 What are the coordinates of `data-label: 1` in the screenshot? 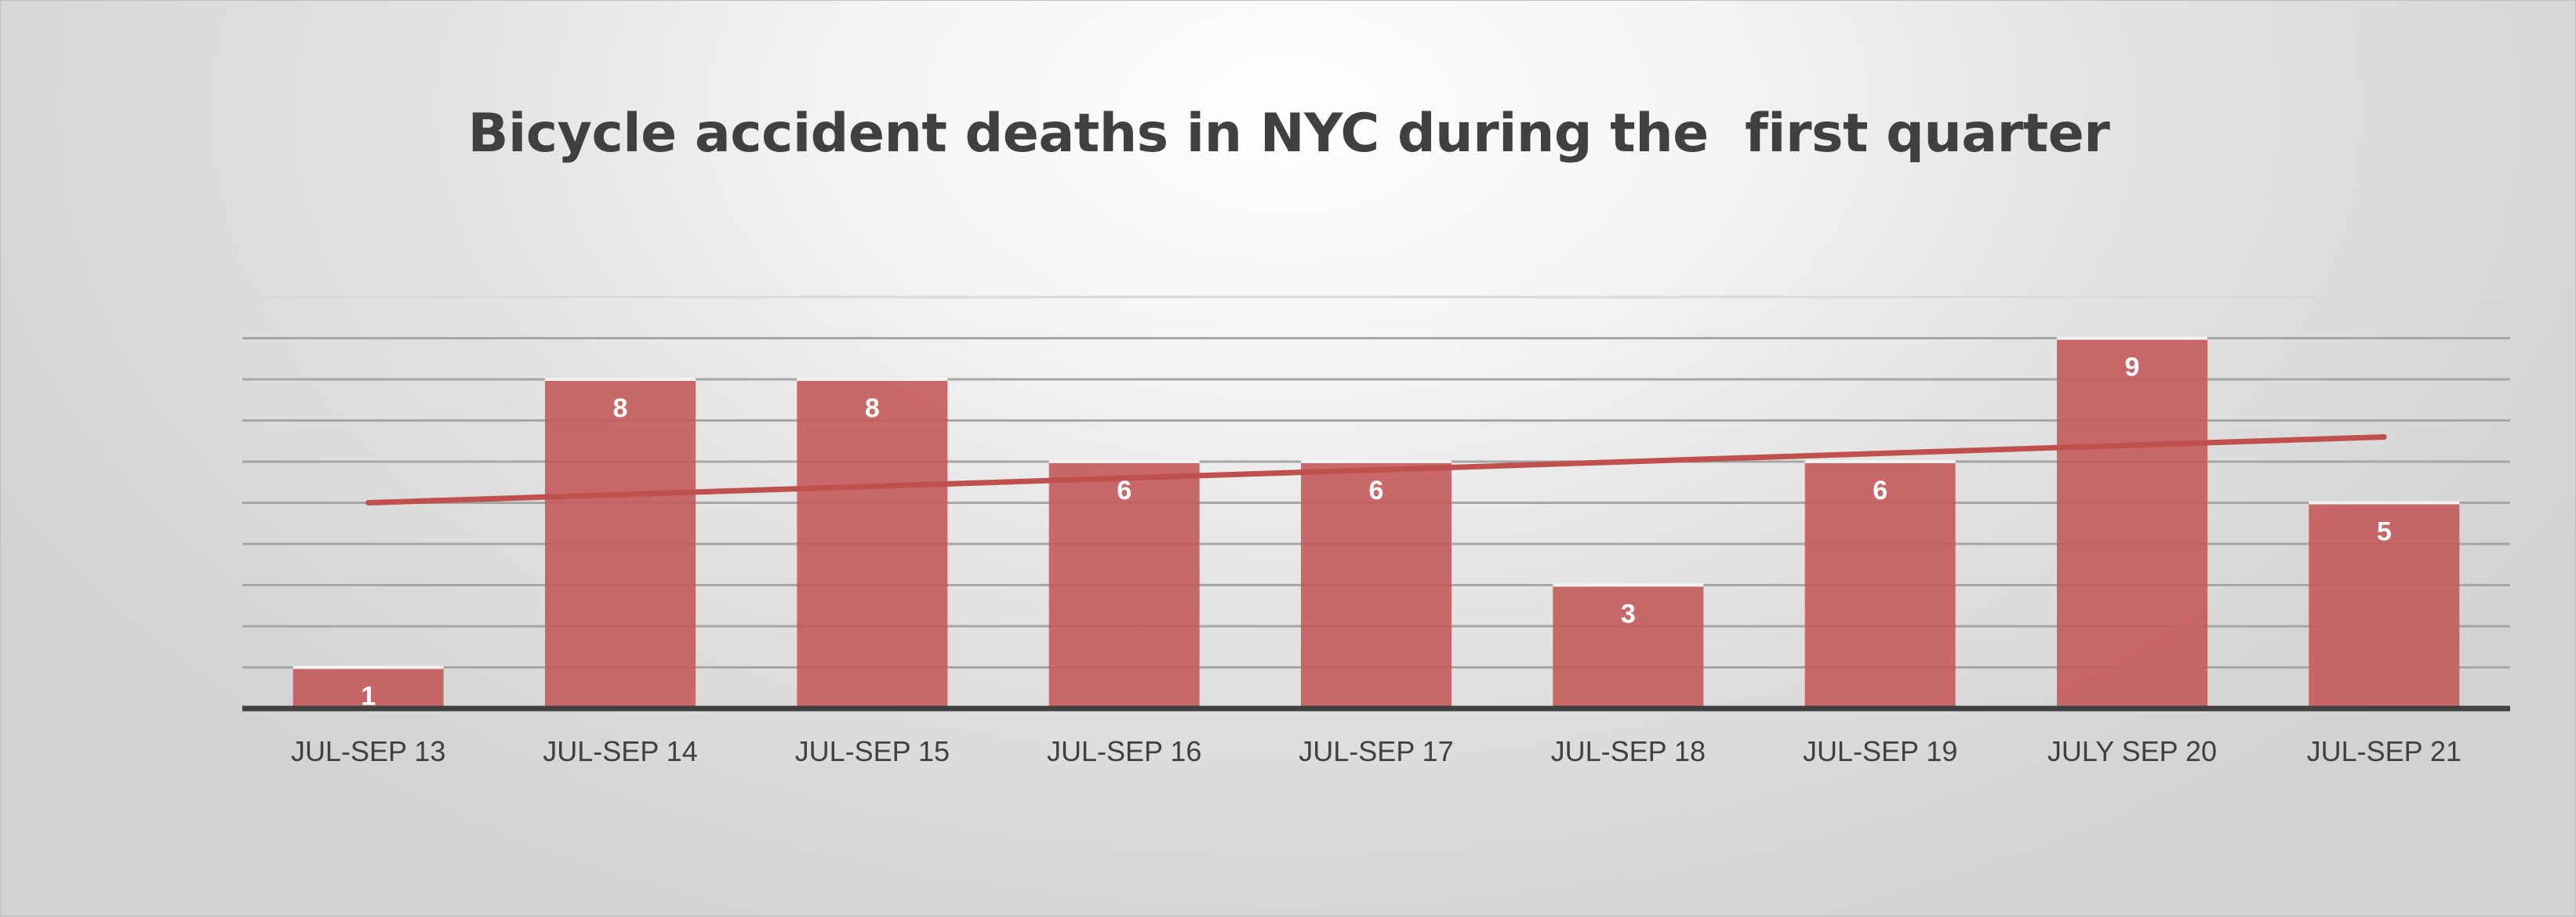 It's located at (368, 697).